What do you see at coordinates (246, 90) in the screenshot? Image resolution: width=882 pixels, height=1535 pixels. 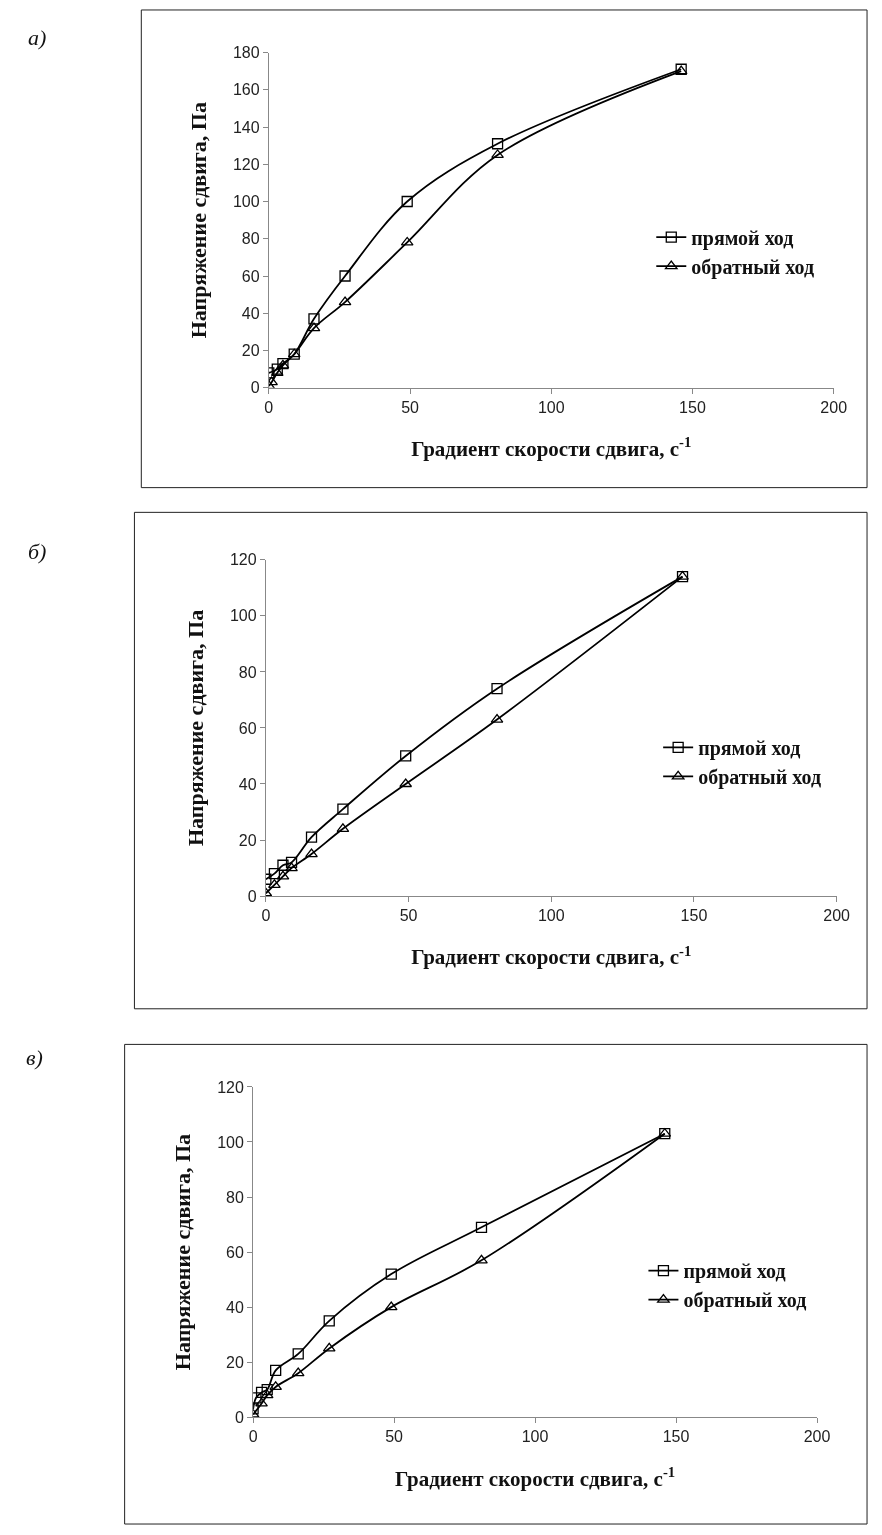 I see `y-tick-label: 160` at bounding box center [246, 90].